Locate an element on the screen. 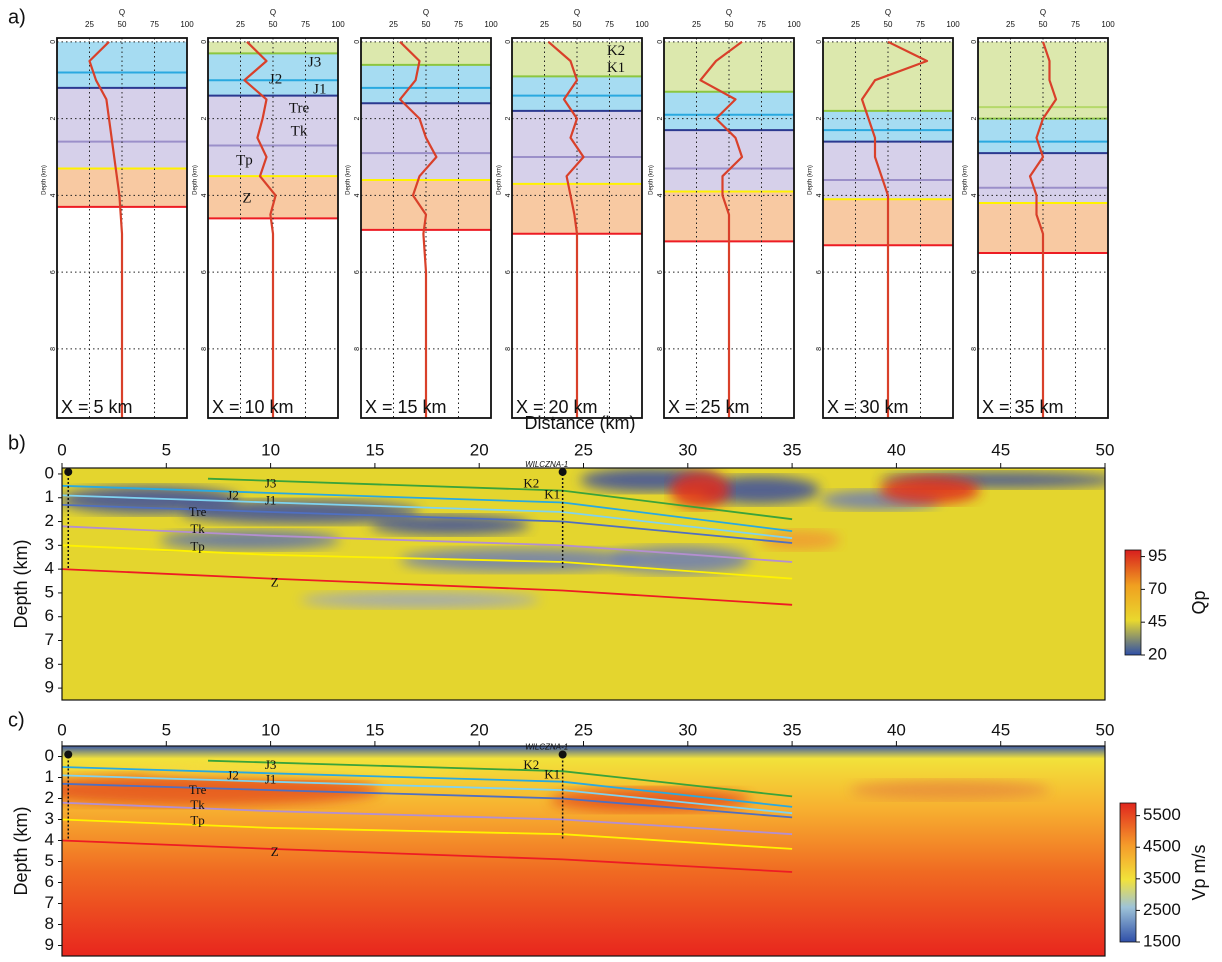 This screenshot has width=1222, height=962. horizon-label: Tre is located at coordinates (299, 108).